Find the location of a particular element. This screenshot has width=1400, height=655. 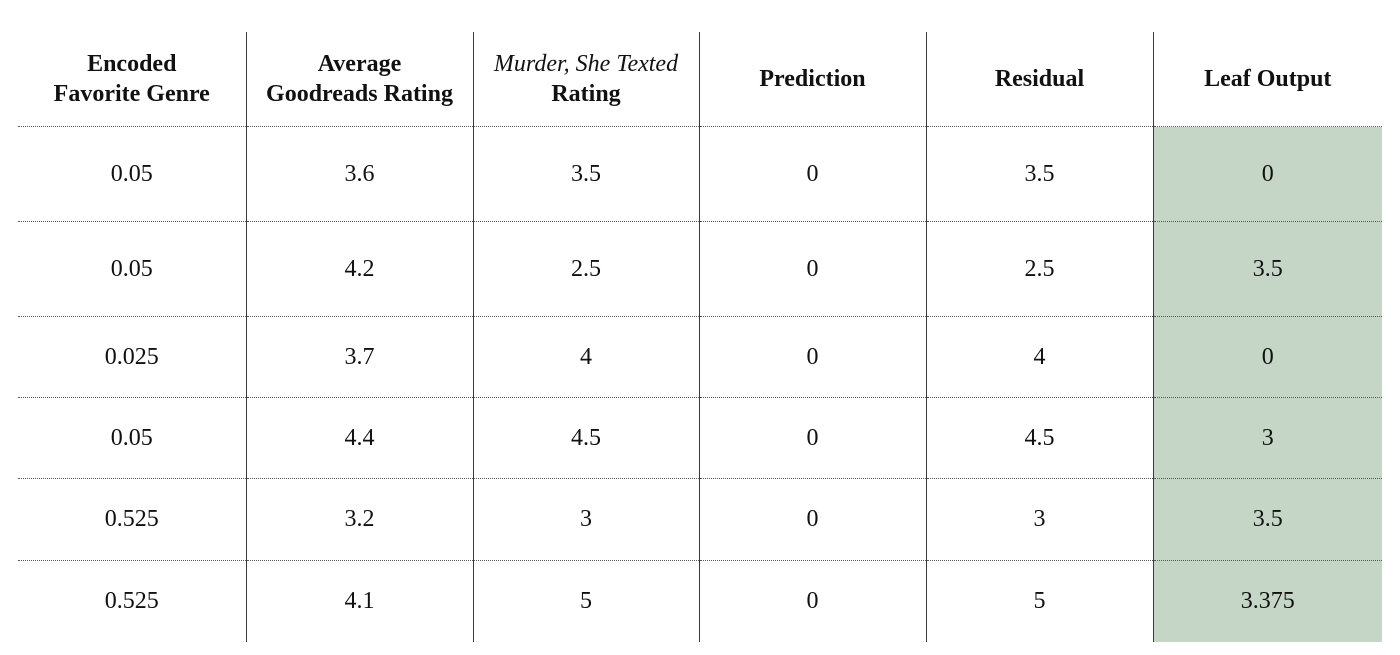

cell-avg-goodreads: 4.2 is located at coordinates (359, 269).